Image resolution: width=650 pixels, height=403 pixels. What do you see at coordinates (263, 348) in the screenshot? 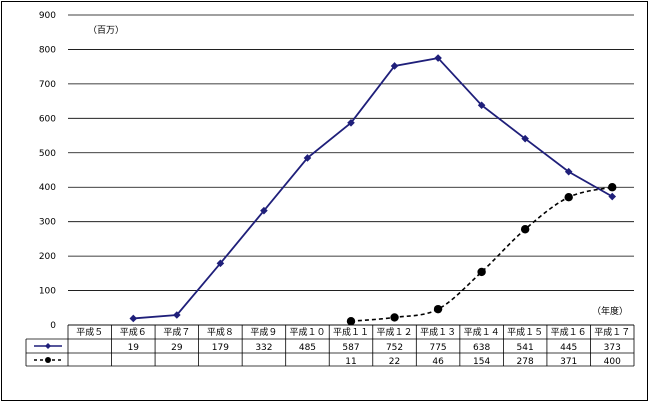
I see `data-label: 332` at bounding box center [263, 348].